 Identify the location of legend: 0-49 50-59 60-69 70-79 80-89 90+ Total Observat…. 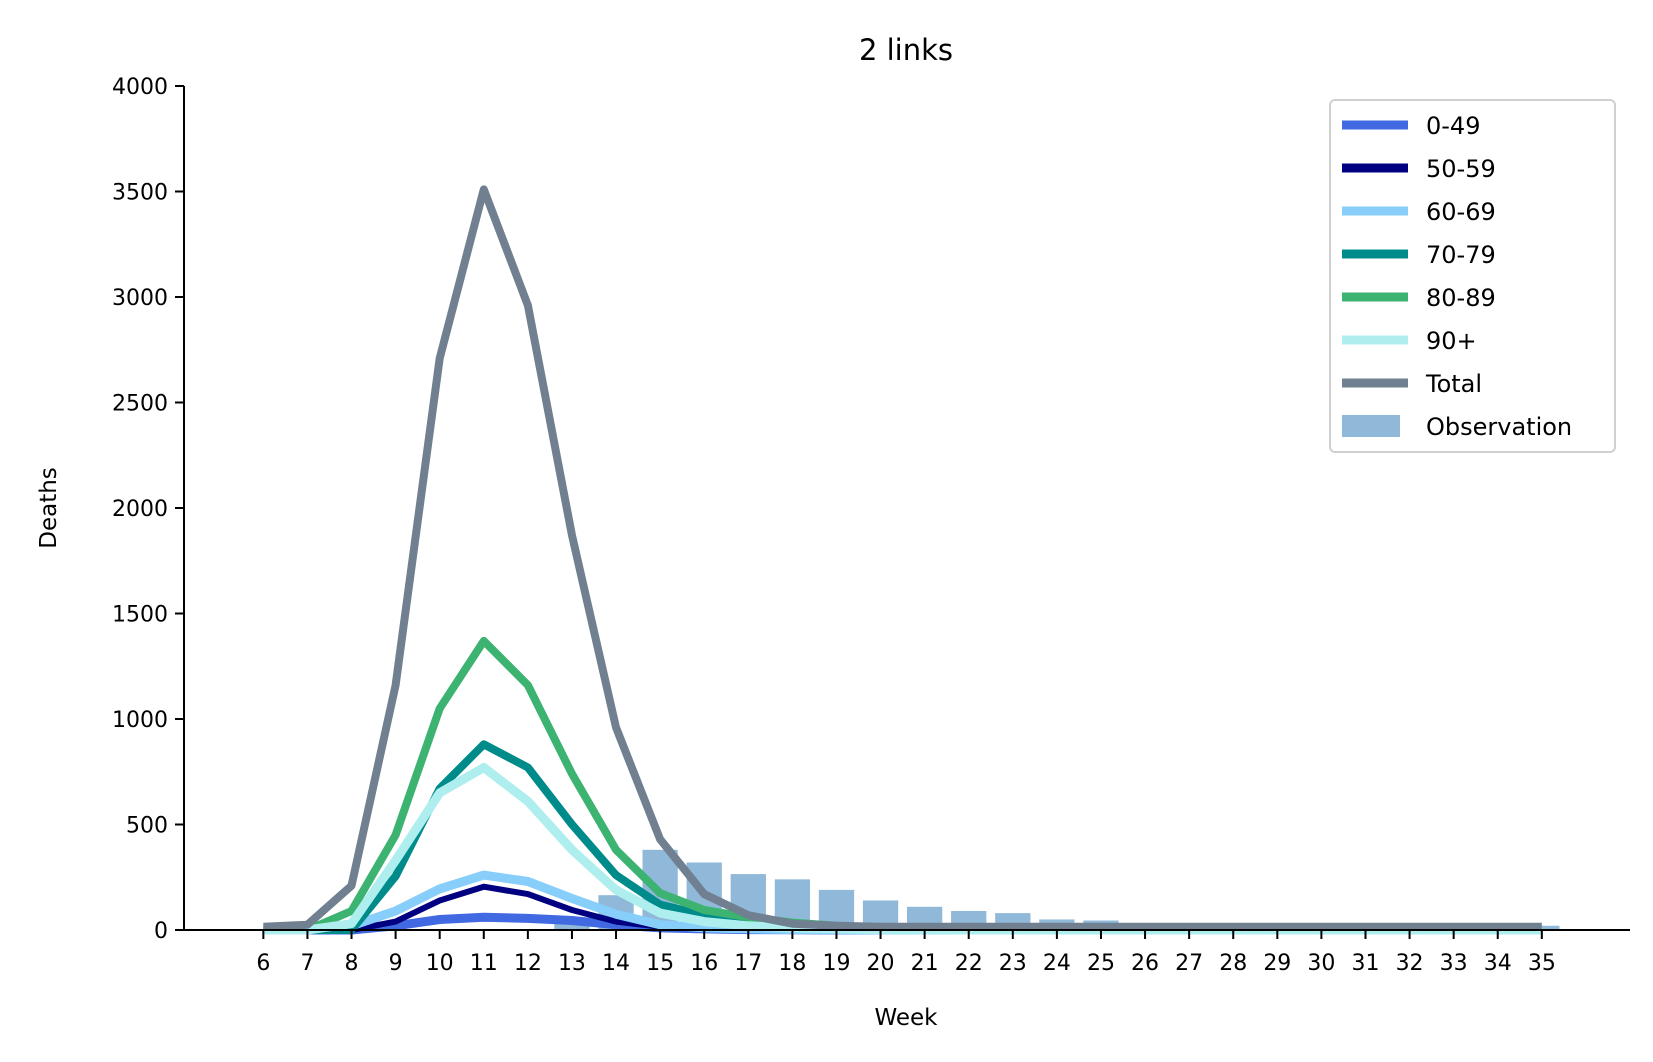
(1472, 276).